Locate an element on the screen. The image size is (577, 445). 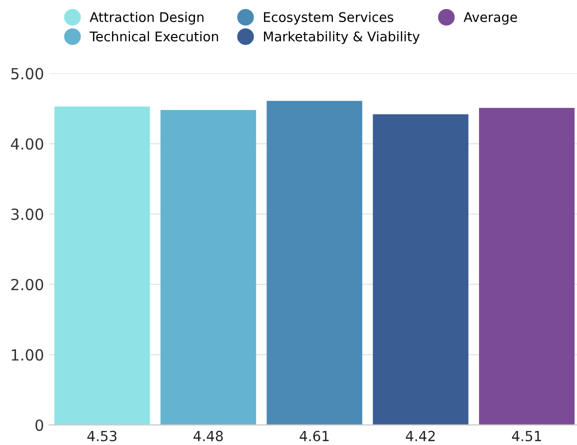
legend-label: Attraction Design is located at coordinates (147, 18).